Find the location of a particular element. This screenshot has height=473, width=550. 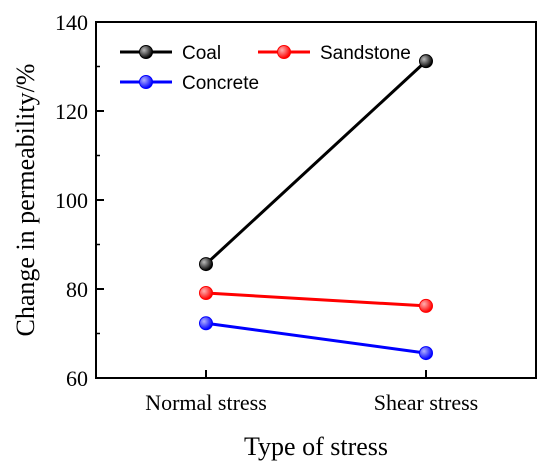

legend: Coal Sandstone Concrete is located at coordinates (265, 68).